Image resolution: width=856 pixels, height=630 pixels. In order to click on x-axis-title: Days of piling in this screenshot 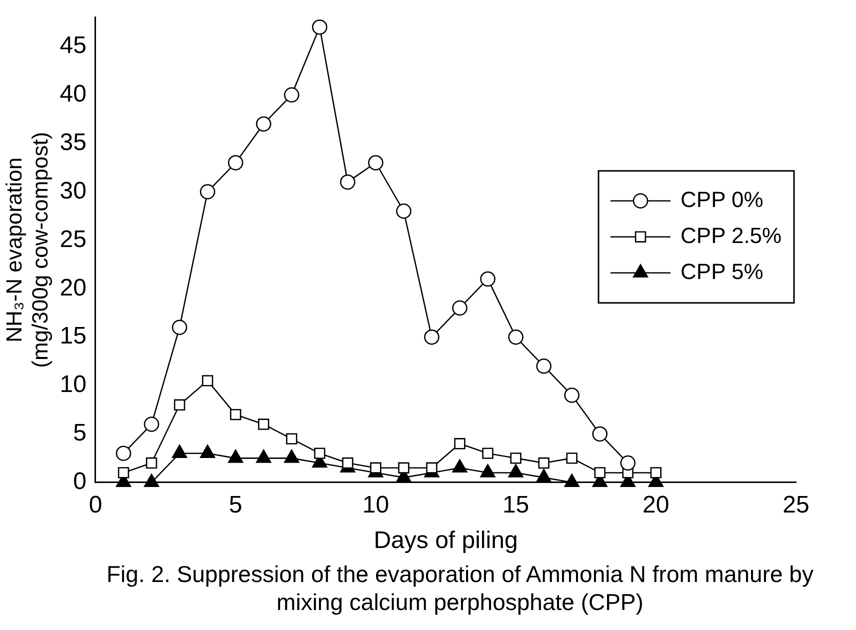, I will do `click(446, 540)`.